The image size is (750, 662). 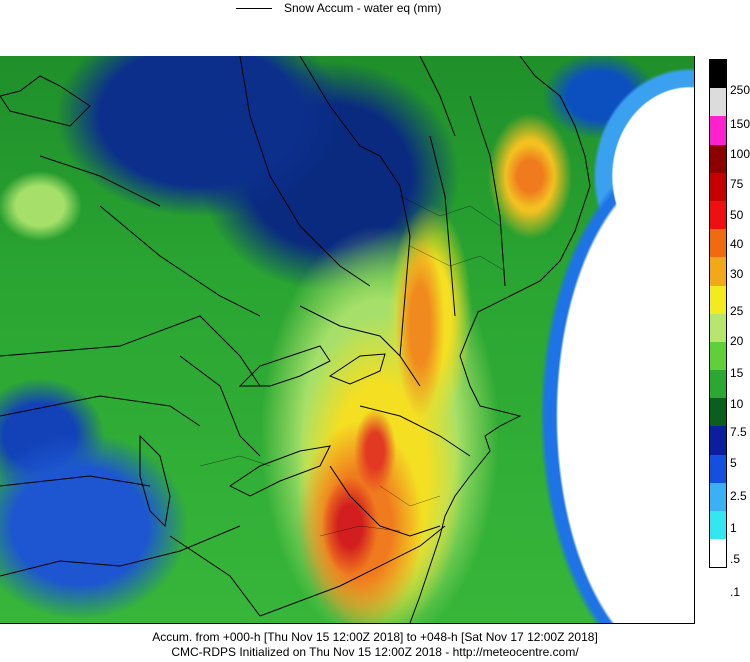 I want to click on colorbar-label: 250, so click(x=740, y=90).